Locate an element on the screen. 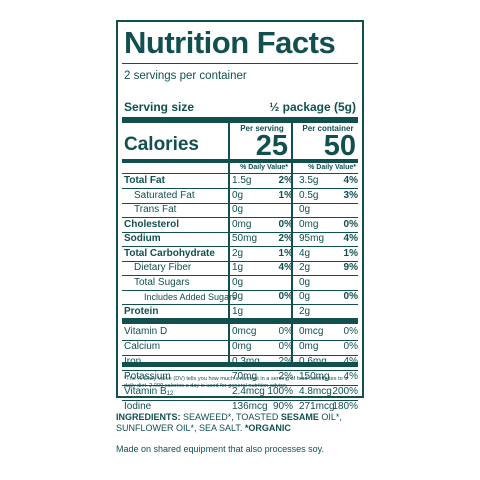 This screenshot has height=480, width=480. vitamin-name: Potassium is located at coordinates (147, 377).